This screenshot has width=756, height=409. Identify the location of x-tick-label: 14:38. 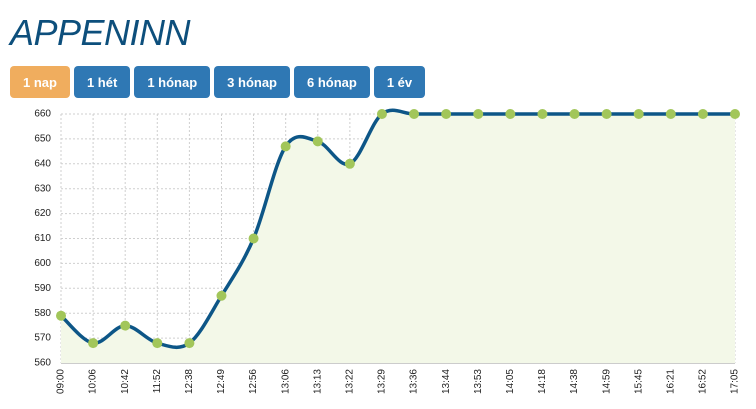
(574, 381).